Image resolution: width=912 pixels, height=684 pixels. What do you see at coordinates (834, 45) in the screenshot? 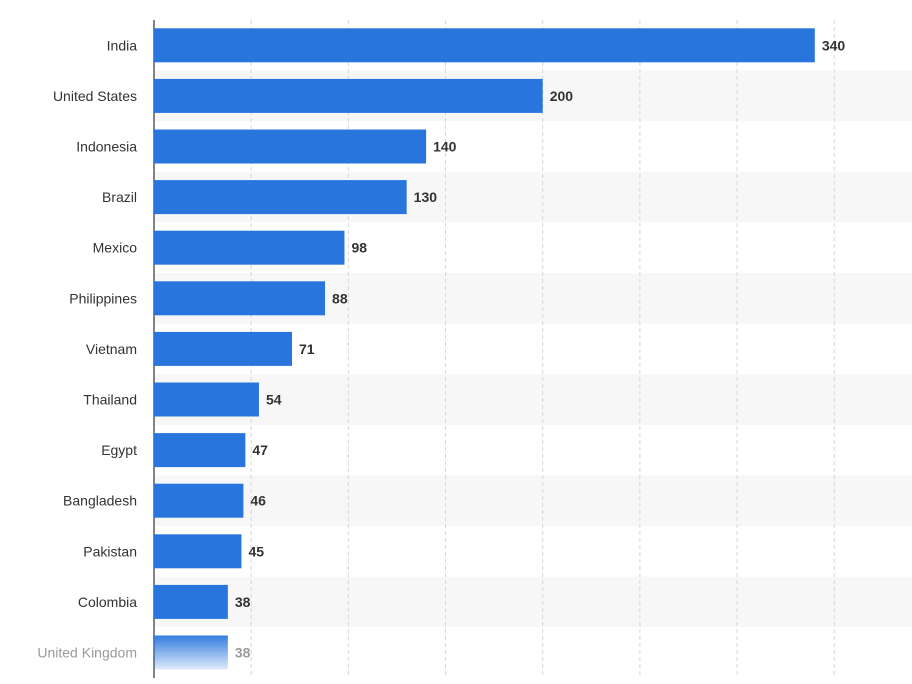
I see `value-label: 340` at bounding box center [834, 45].